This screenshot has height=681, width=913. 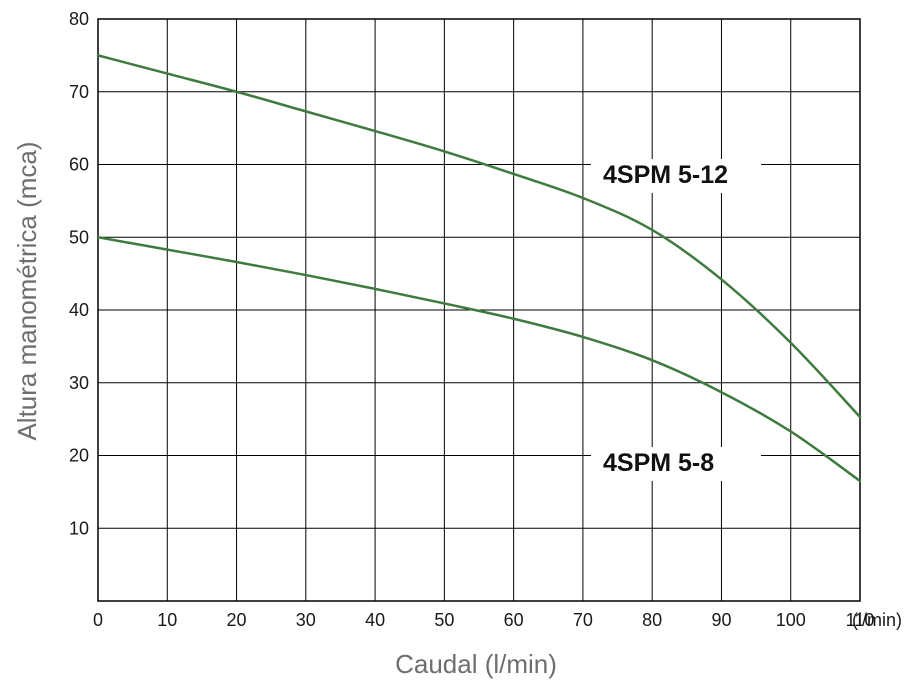 I want to click on y-tick-label: 70, so click(x=79, y=92).